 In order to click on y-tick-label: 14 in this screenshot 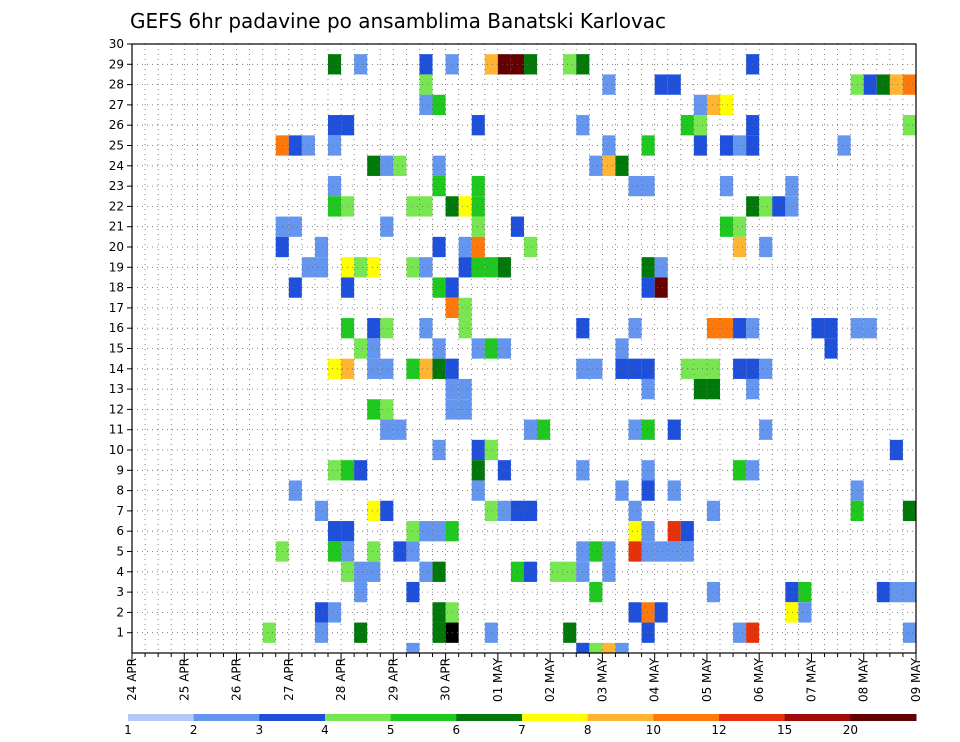, I will do `click(116, 369)`.